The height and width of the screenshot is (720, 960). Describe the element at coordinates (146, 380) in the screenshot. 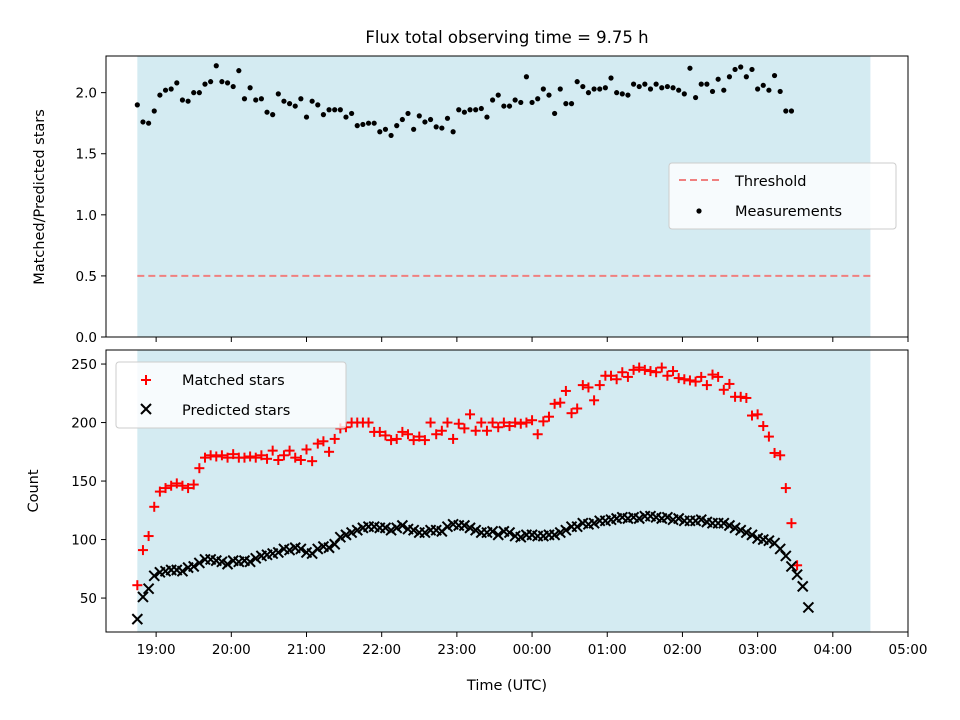

I see `legend-matched-swatch` at that location.